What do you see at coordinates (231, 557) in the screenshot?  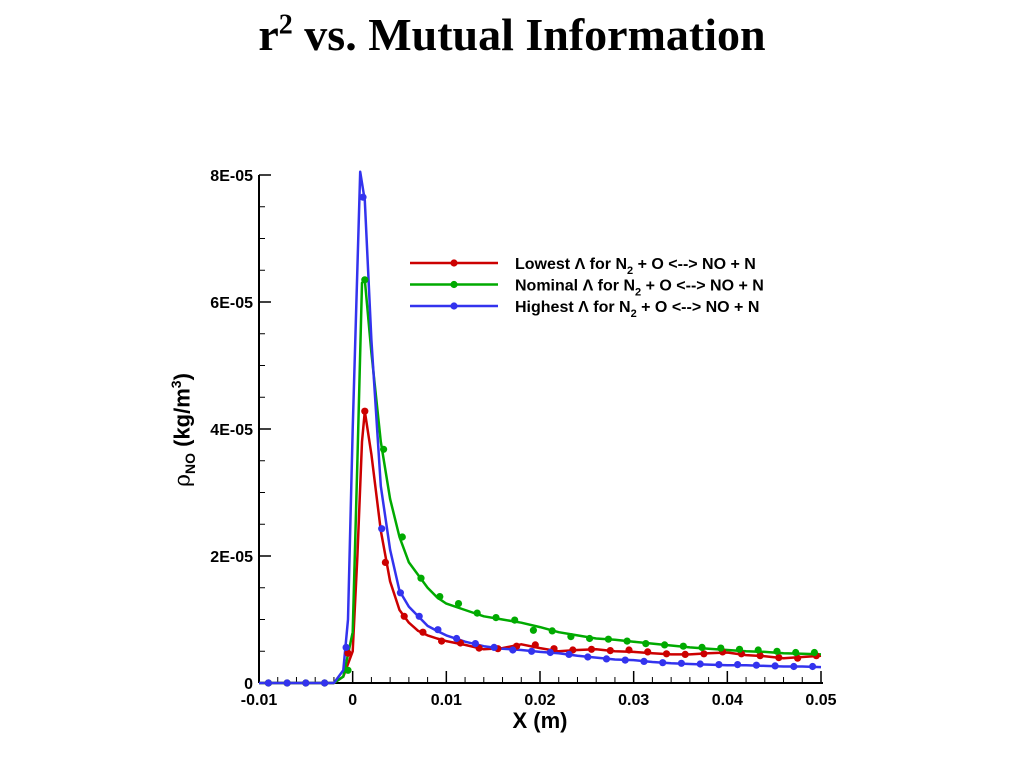 I see `y-tick-label: 2E-05` at bounding box center [231, 557].